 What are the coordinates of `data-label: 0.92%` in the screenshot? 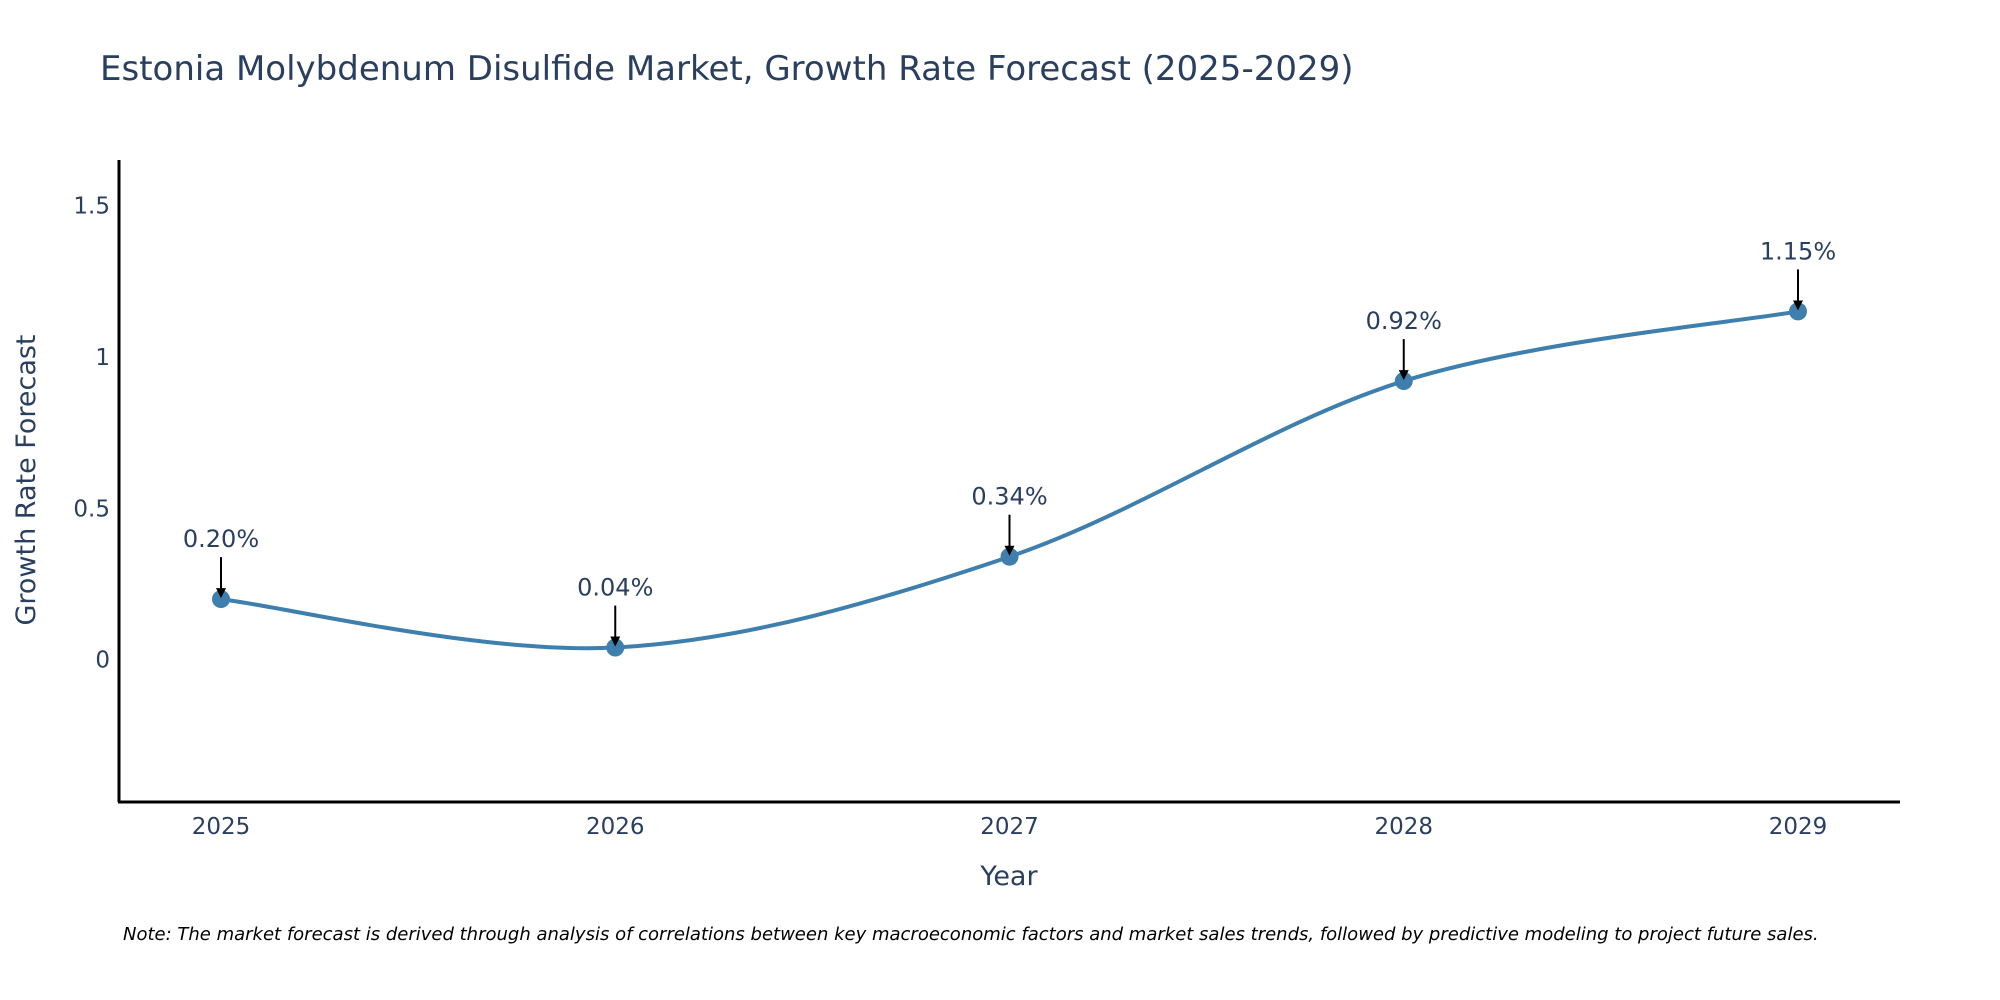 It's located at (1404, 321).